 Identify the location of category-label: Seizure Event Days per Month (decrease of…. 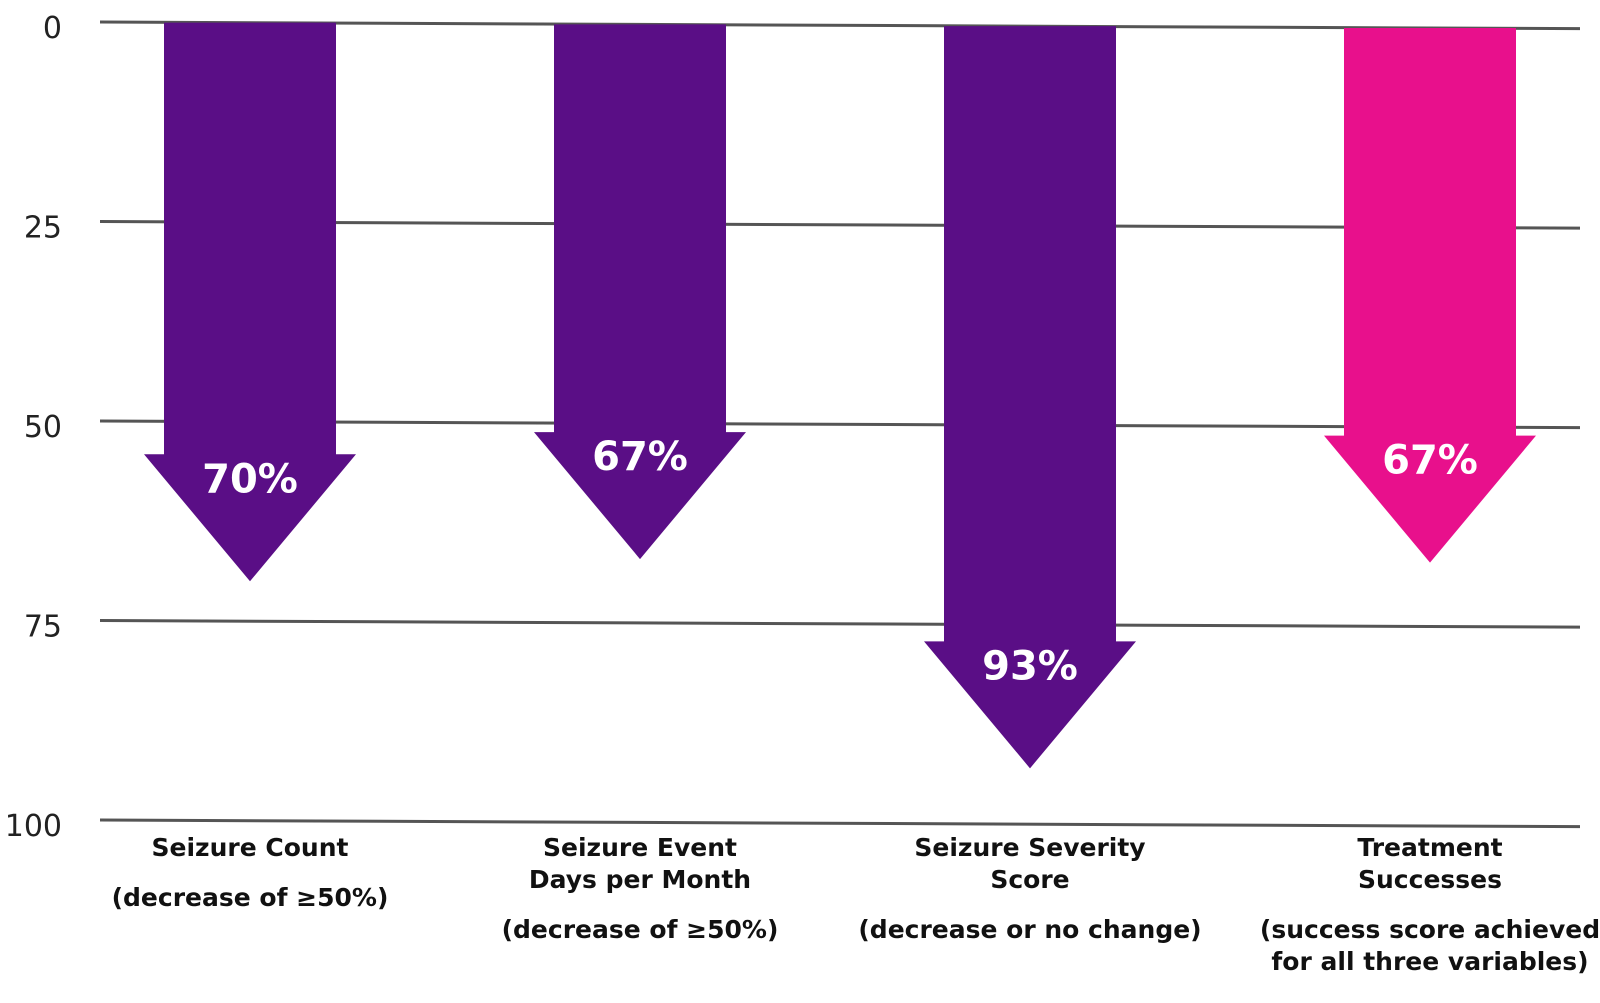
(640, 889).